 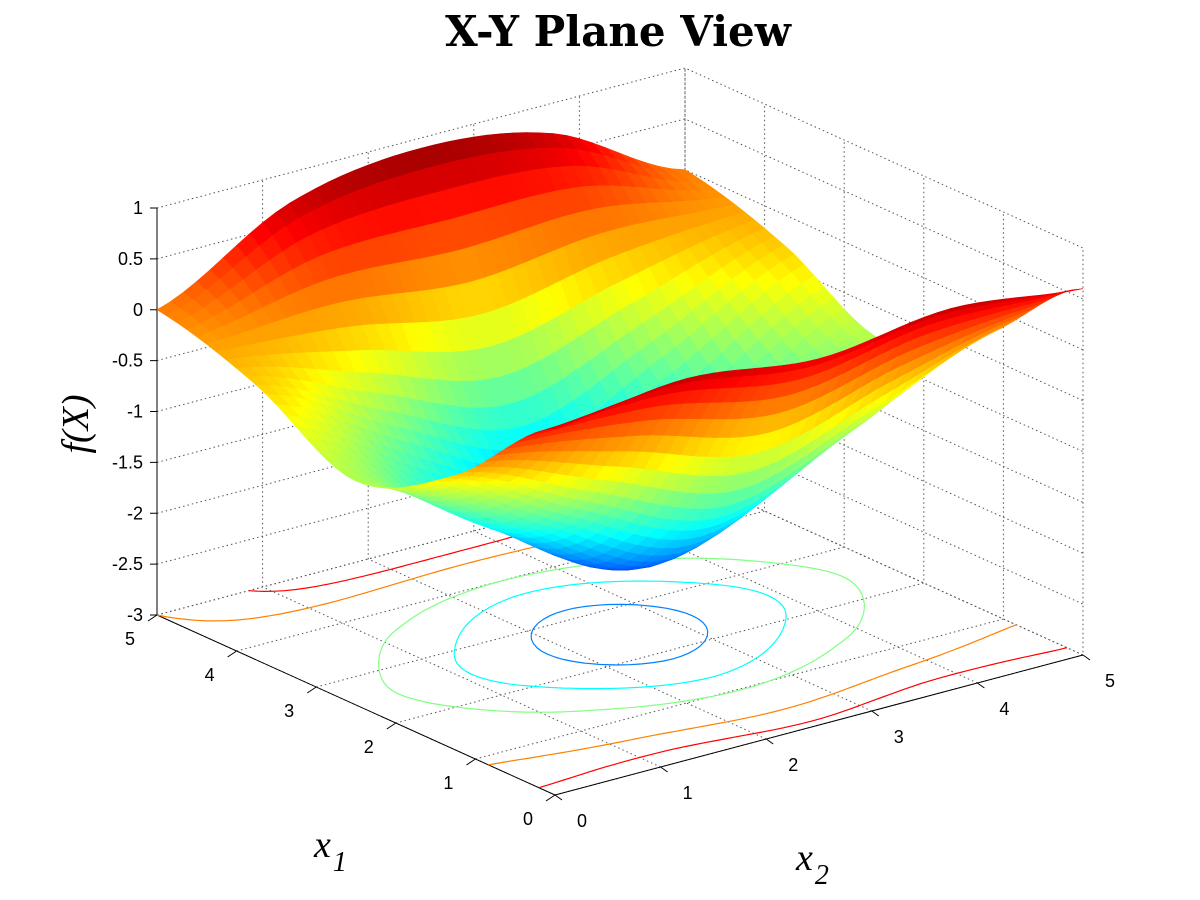 I want to click on surface-patch, so click(x=556, y=427).